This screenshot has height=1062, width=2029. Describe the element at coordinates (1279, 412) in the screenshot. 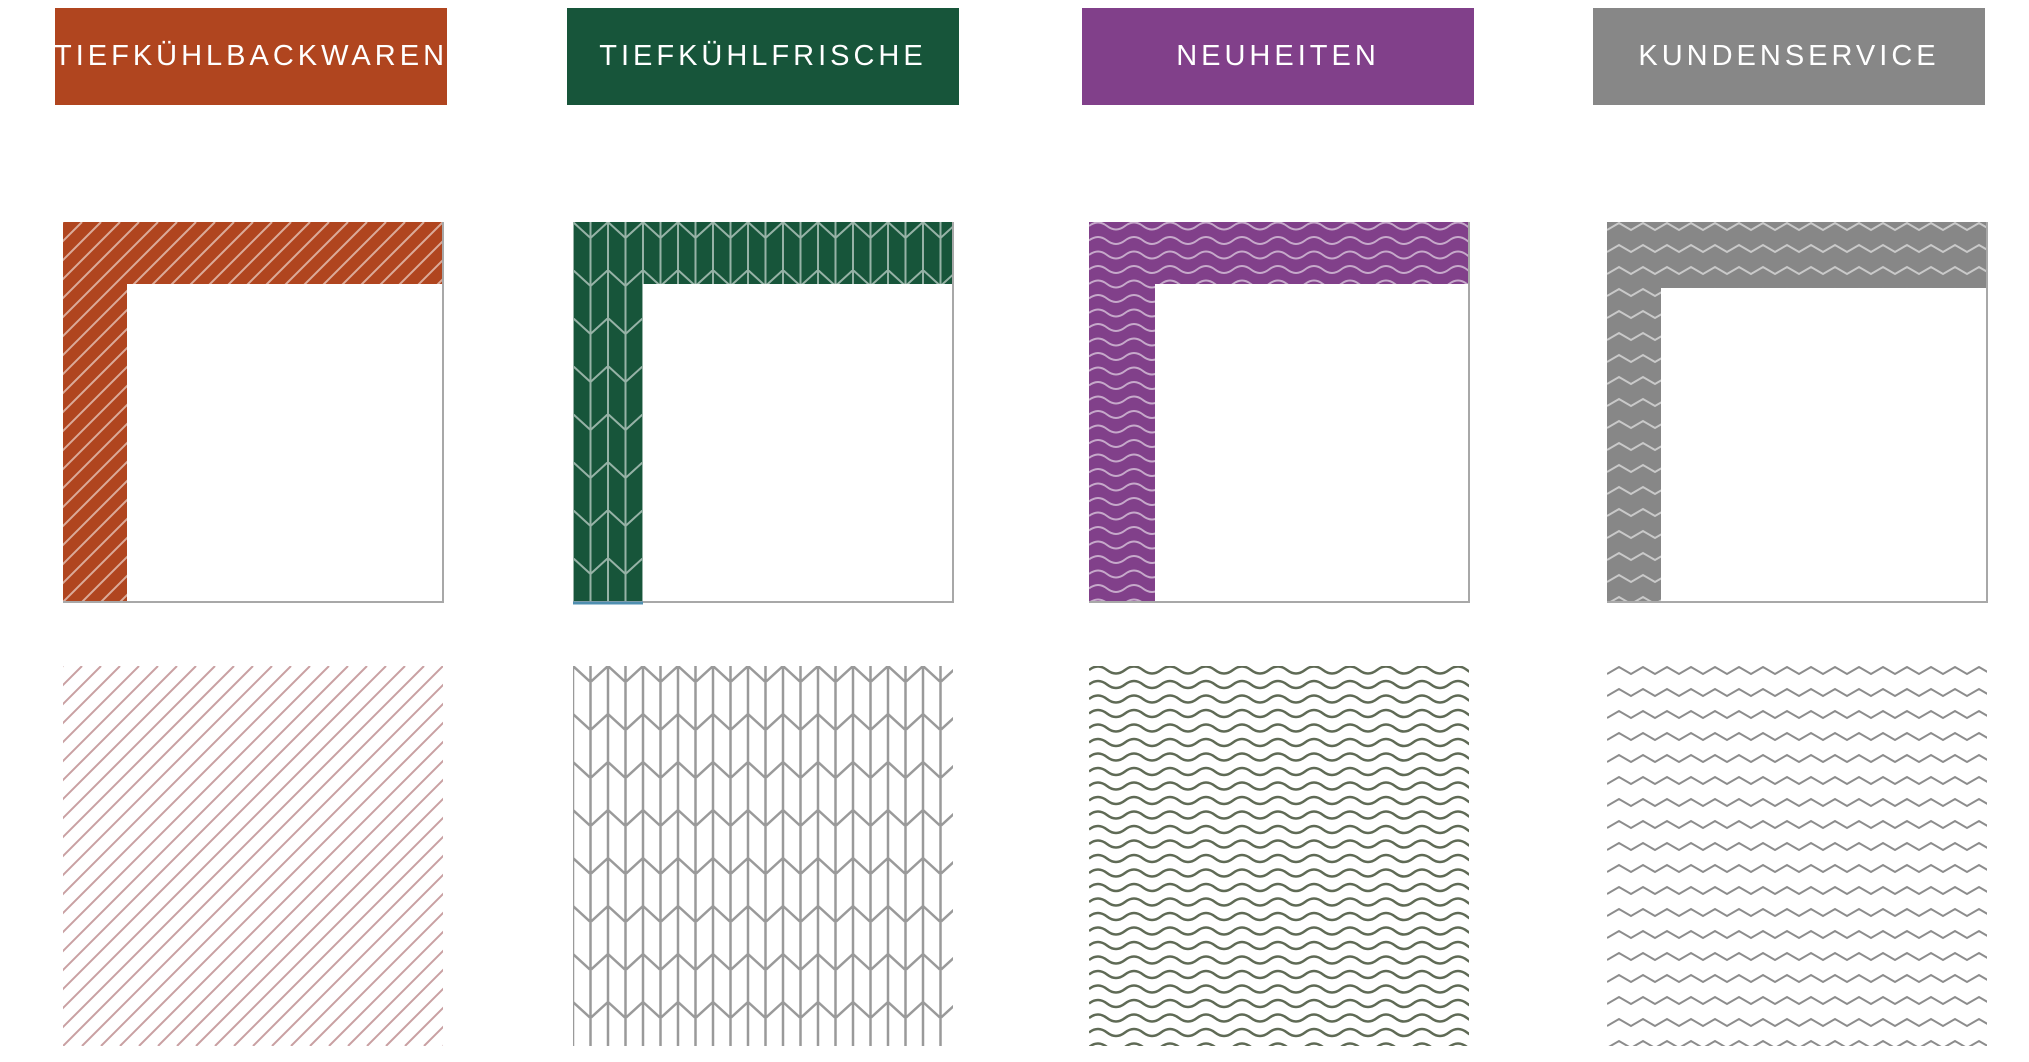

I see `frame-neuheiten` at that location.